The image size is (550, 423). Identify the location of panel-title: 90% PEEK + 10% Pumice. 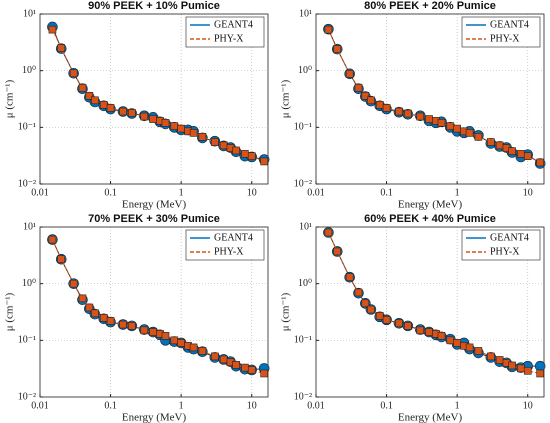
(154, 6).